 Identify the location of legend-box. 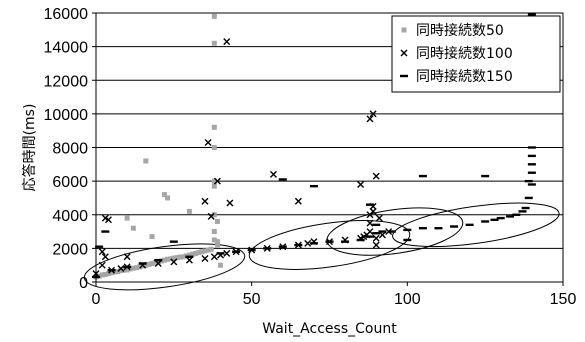
(476, 54).